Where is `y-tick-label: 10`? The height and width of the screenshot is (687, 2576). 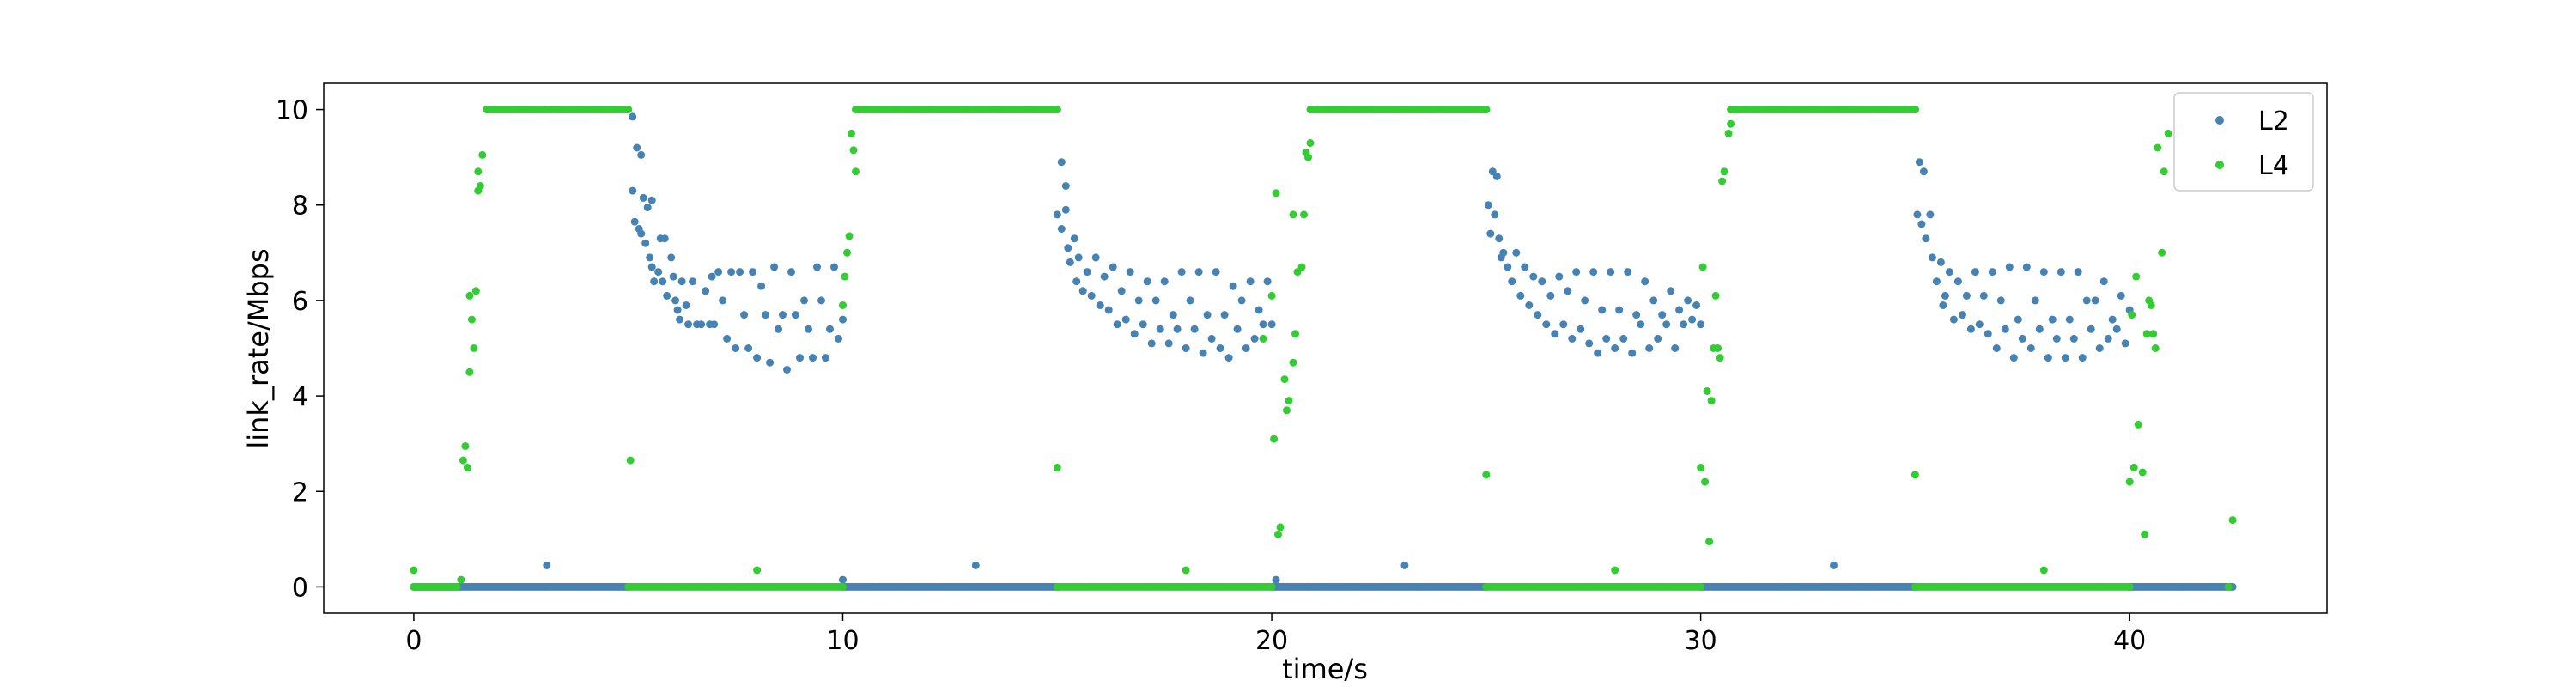
y-tick-label: 10 is located at coordinates (292, 111).